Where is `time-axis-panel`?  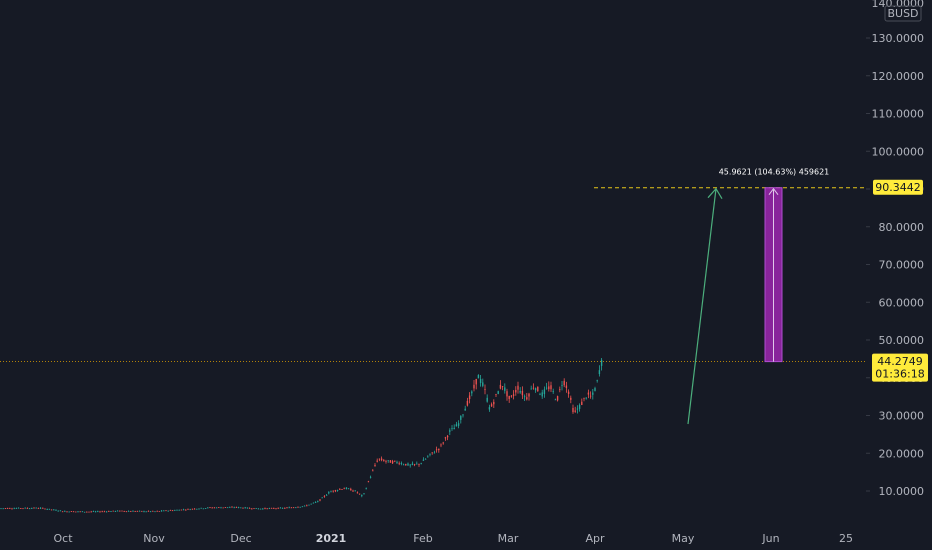 time-axis-panel is located at coordinates (433, 538).